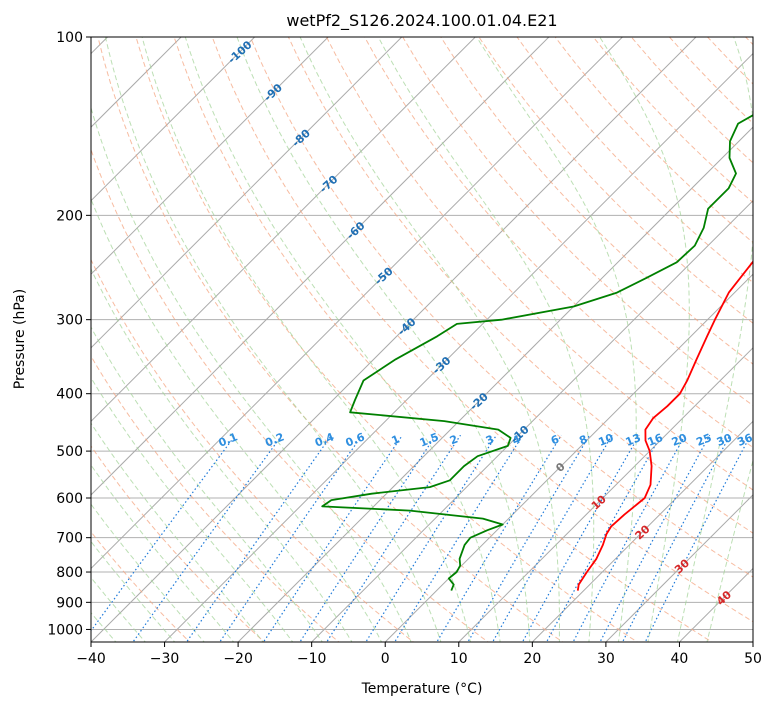  Describe the element at coordinates (454, 440) in the screenshot. I see `mixing-ratio-label: 2` at that location.